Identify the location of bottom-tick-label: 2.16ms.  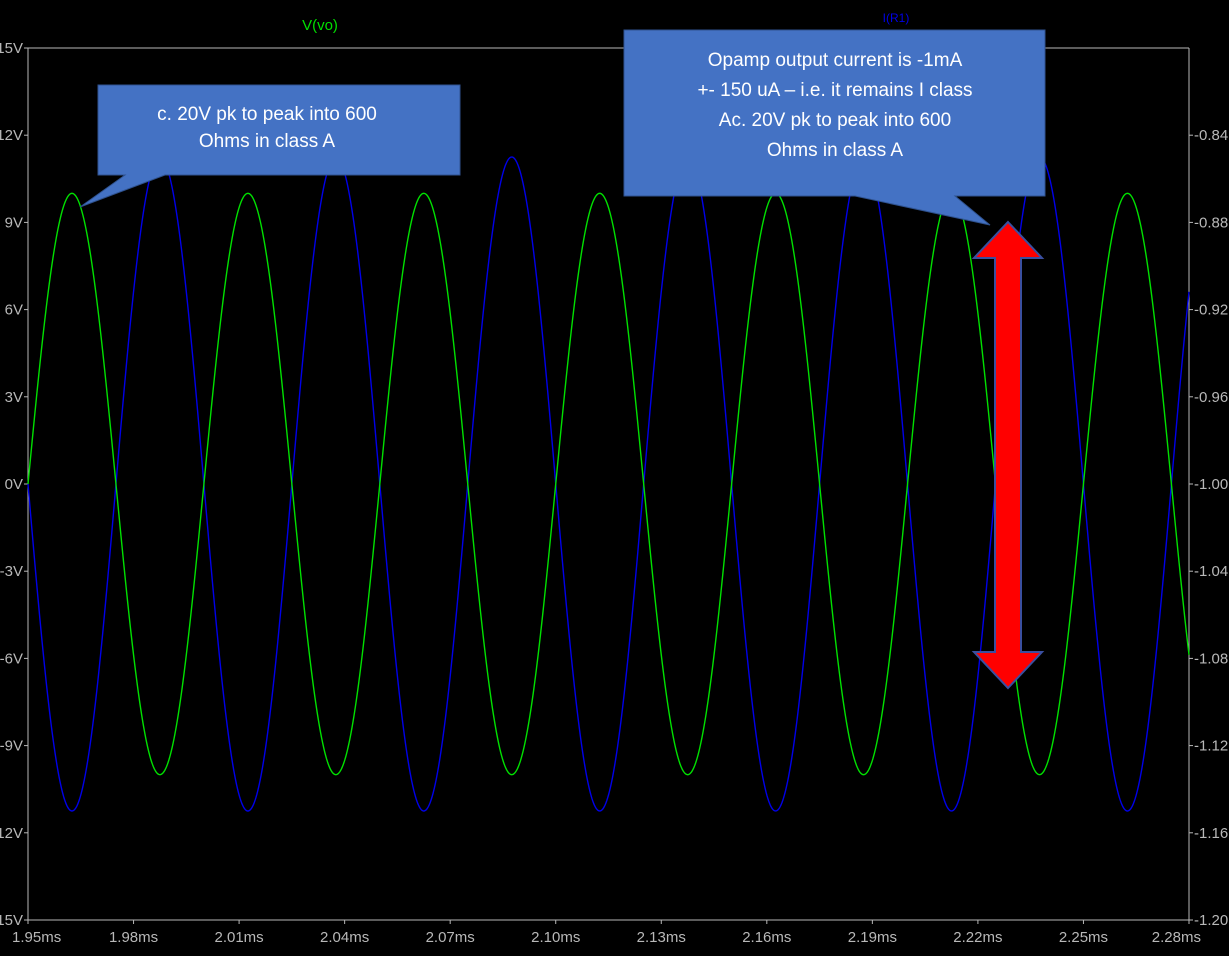
(766, 937).